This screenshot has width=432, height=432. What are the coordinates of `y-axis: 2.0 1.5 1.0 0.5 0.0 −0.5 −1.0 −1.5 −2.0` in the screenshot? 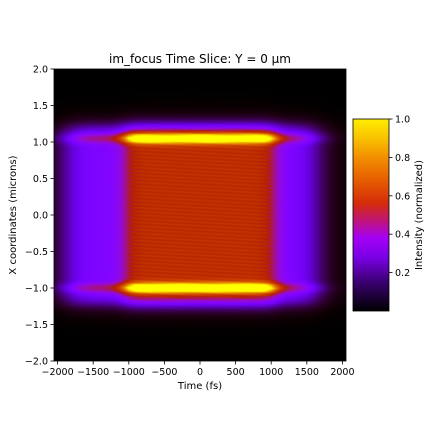 It's located at (39, 216).